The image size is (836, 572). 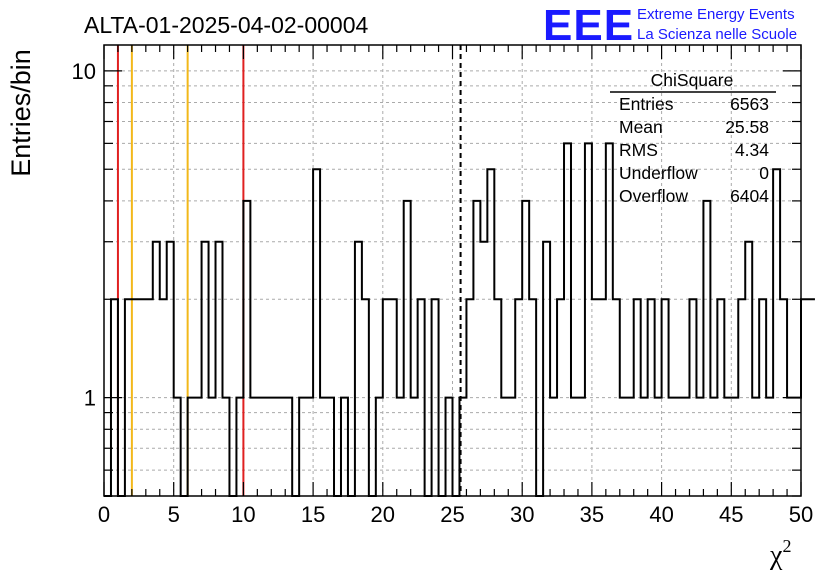 What do you see at coordinates (716, 14) in the screenshot?
I see `logo-line1: Extreme Energy Events` at bounding box center [716, 14].